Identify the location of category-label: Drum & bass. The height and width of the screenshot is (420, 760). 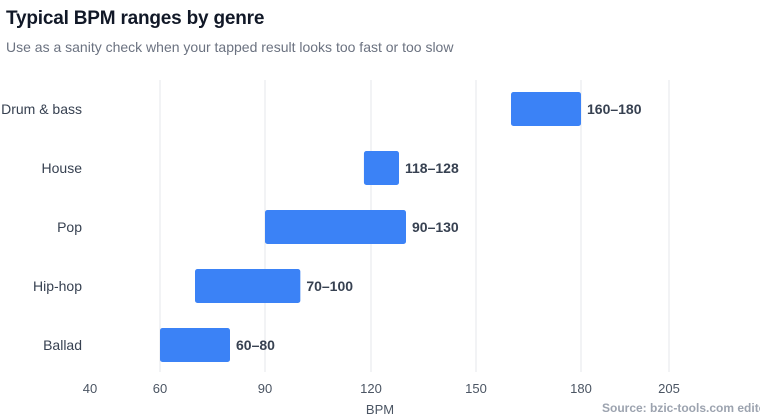
(41, 109).